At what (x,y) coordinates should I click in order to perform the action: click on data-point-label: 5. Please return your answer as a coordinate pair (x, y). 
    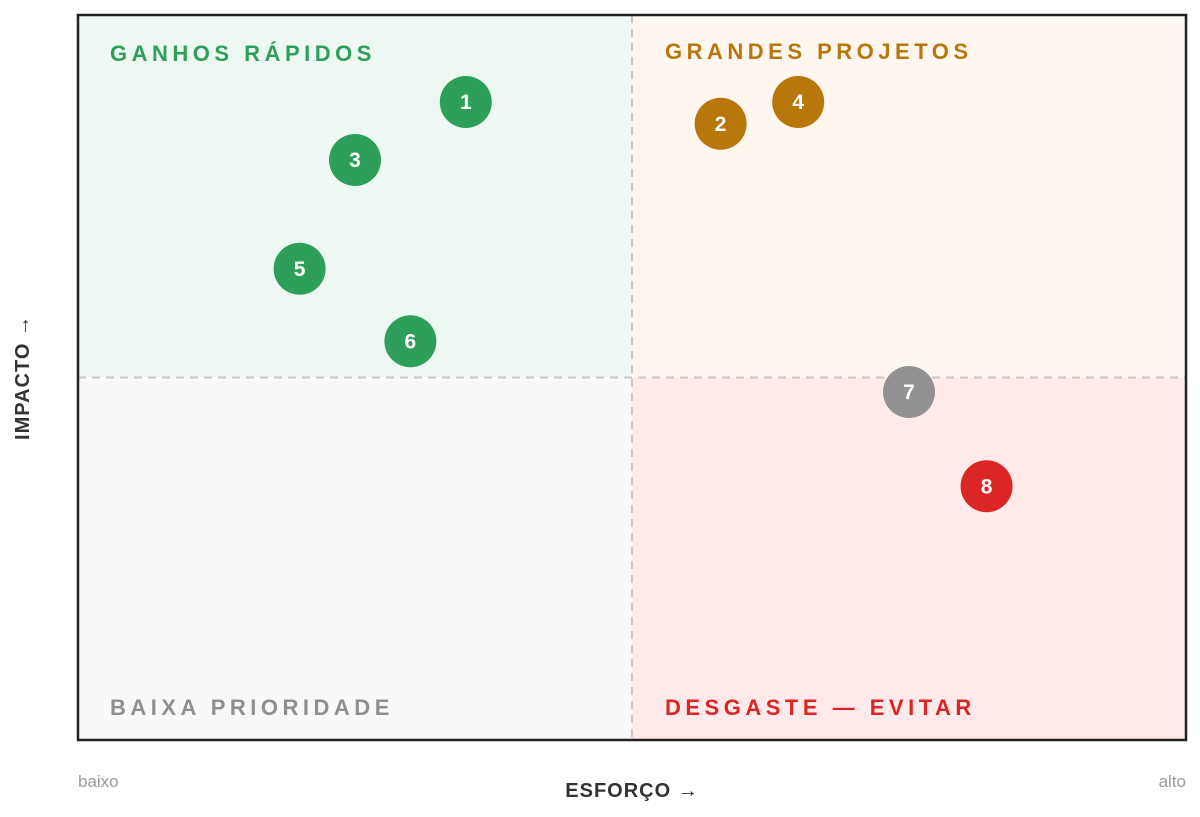
    Looking at the image, I should click on (300, 269).